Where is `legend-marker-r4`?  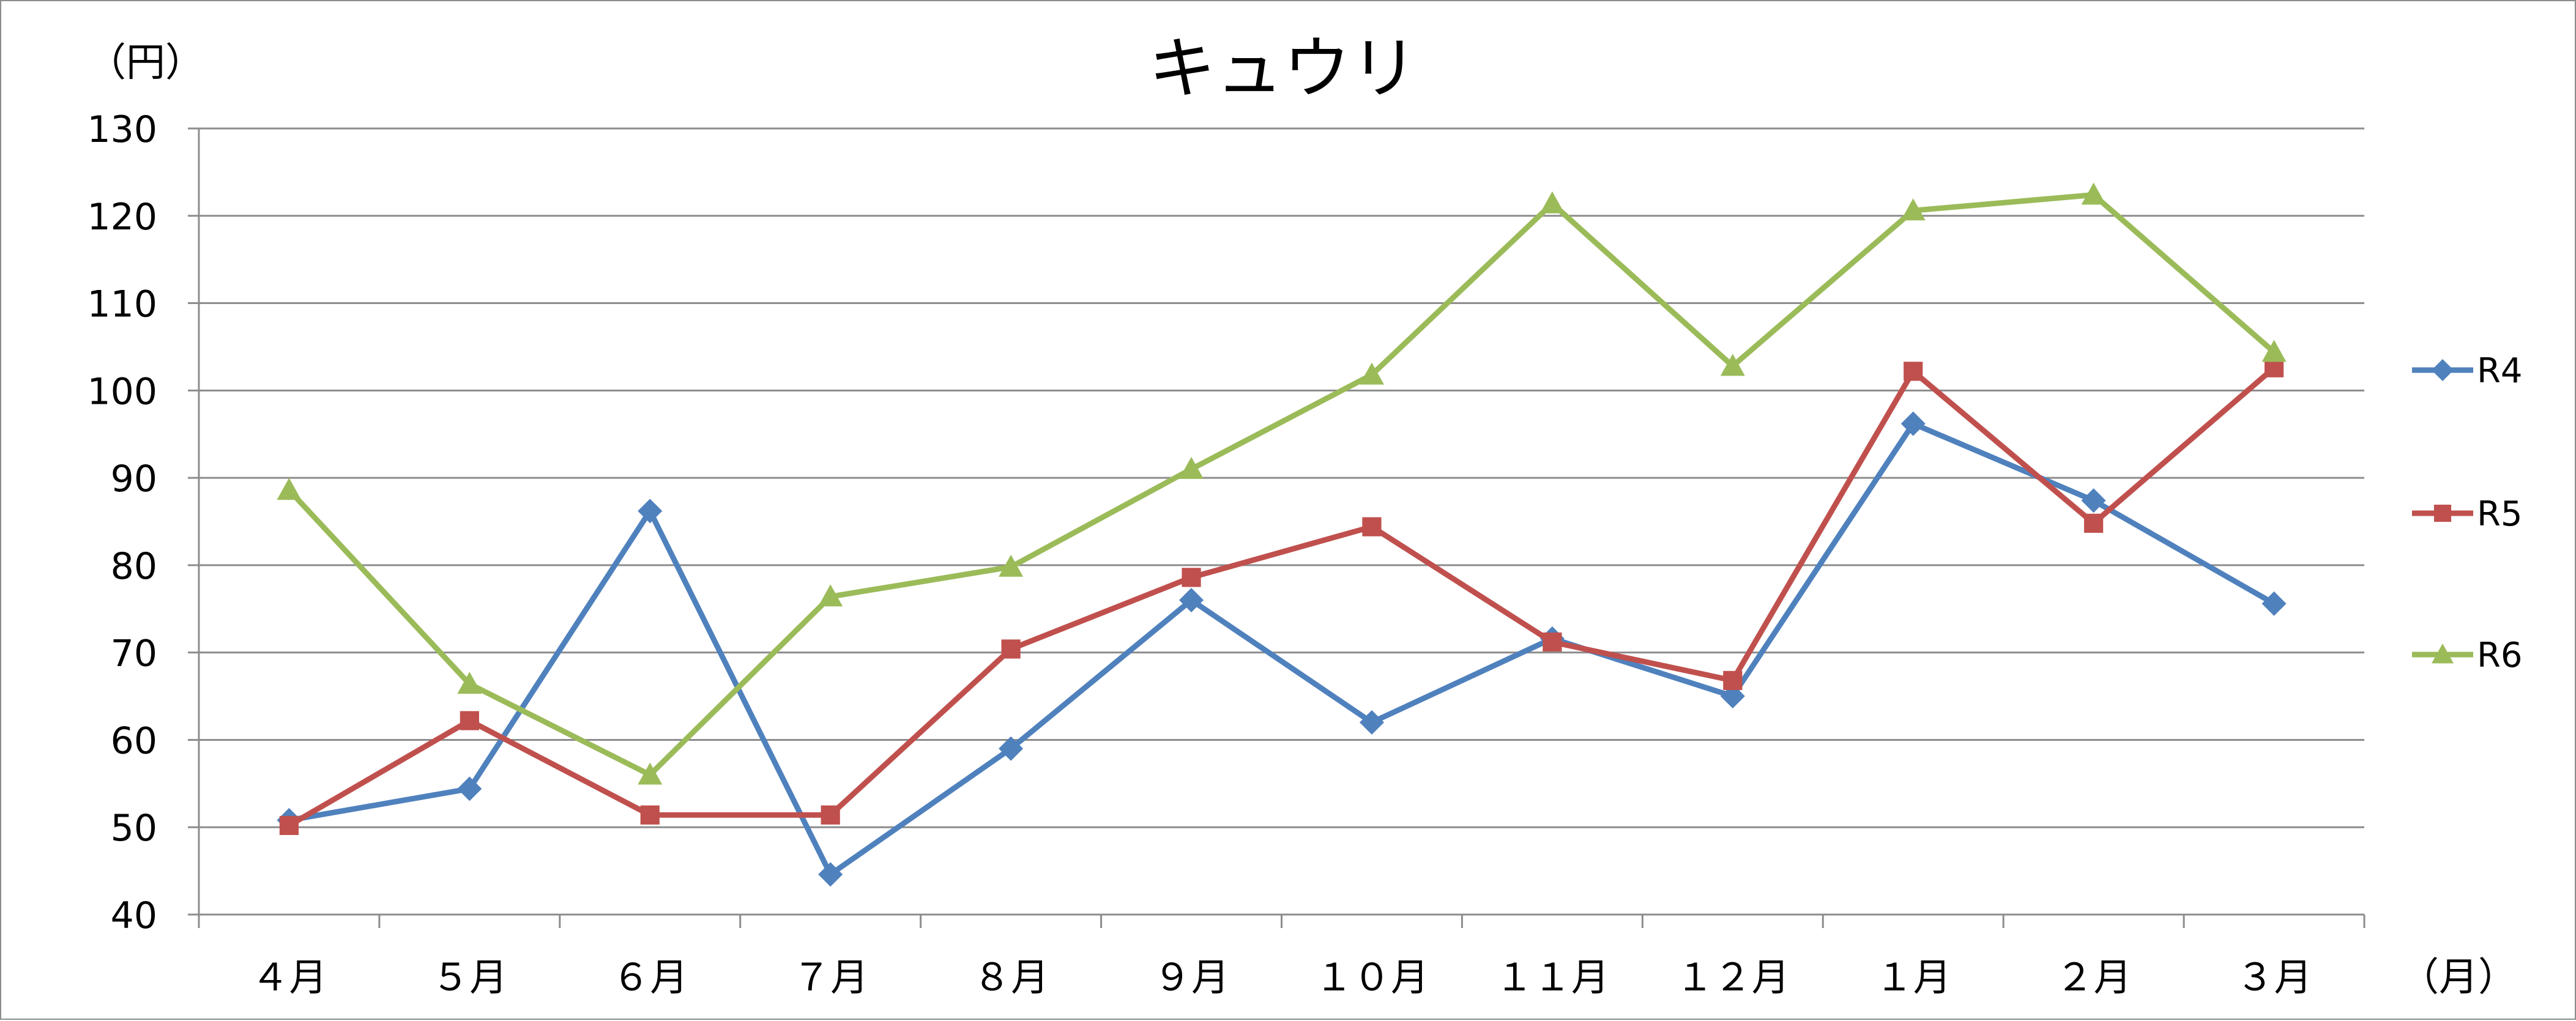
legend-marker-r4 is located at coordinates (2443, 370).